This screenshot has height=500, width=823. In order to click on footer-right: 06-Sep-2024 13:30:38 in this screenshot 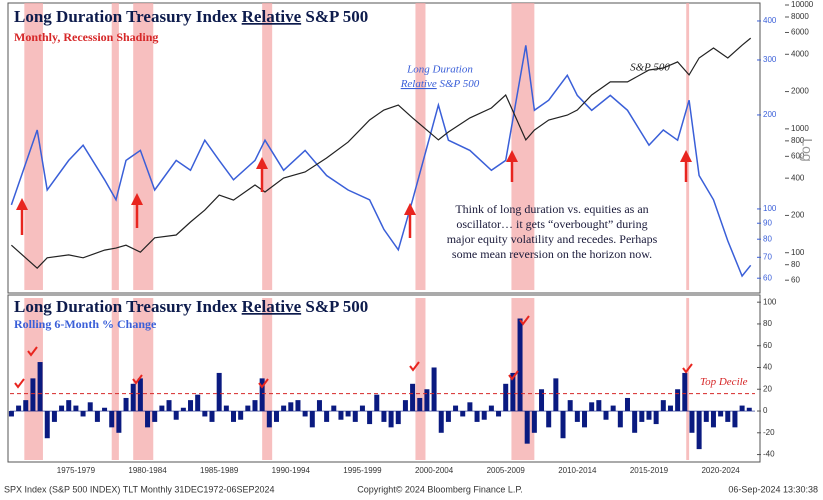, I will do `click(773, 489)`.